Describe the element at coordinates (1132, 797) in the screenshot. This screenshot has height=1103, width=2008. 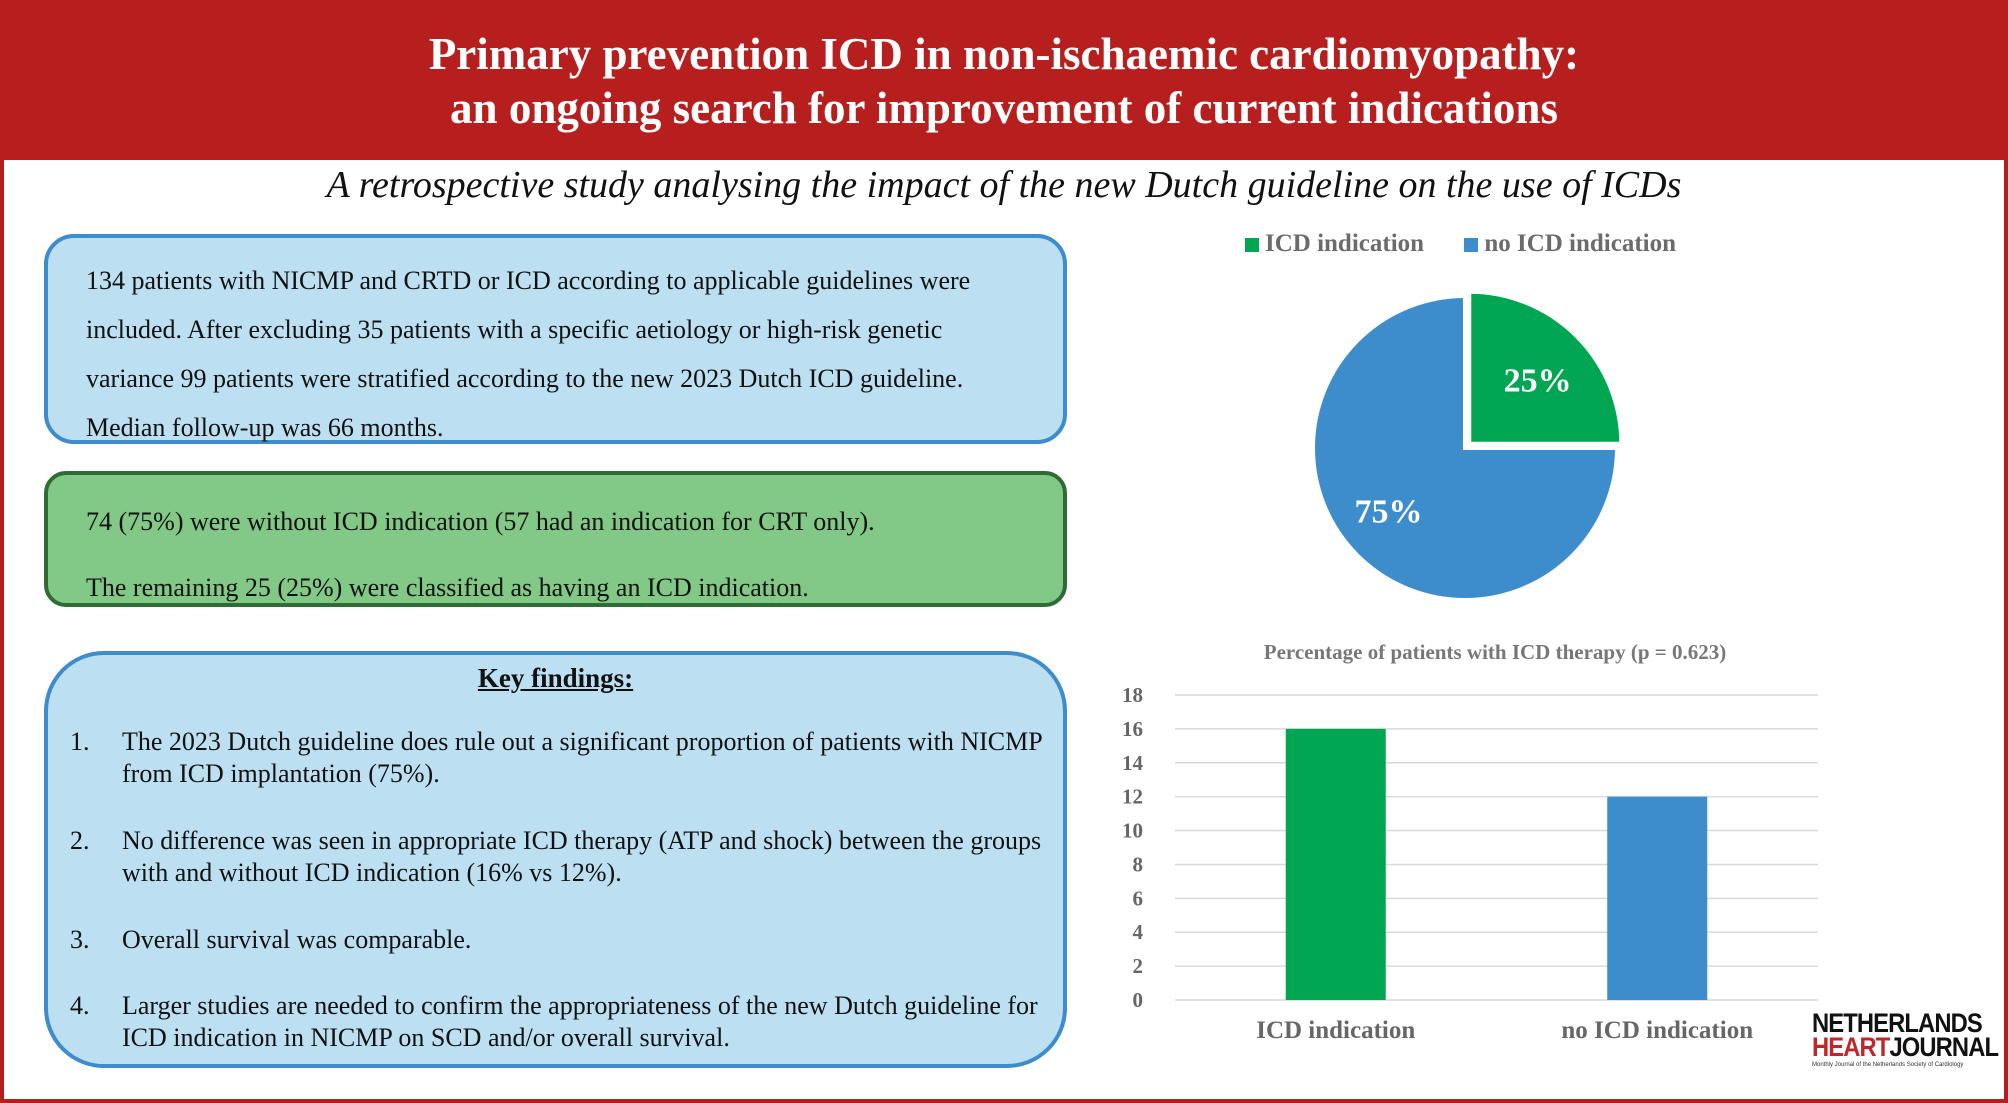
I see `y-tick-label: 12` at that location.